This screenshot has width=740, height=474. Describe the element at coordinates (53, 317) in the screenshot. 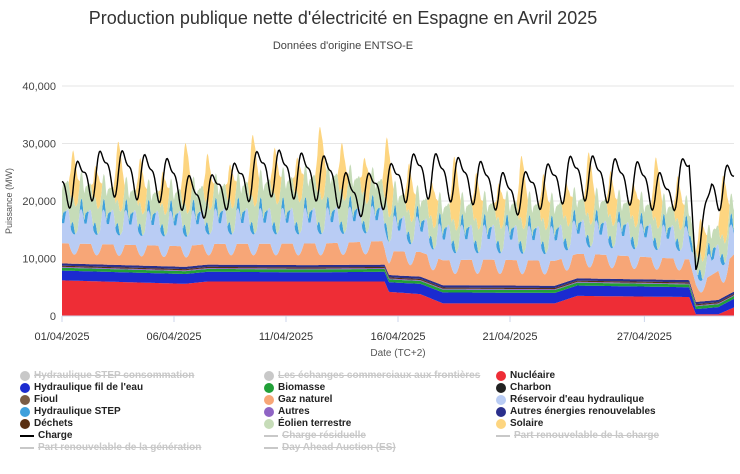

I see `y-tick-label: 0` at that location.